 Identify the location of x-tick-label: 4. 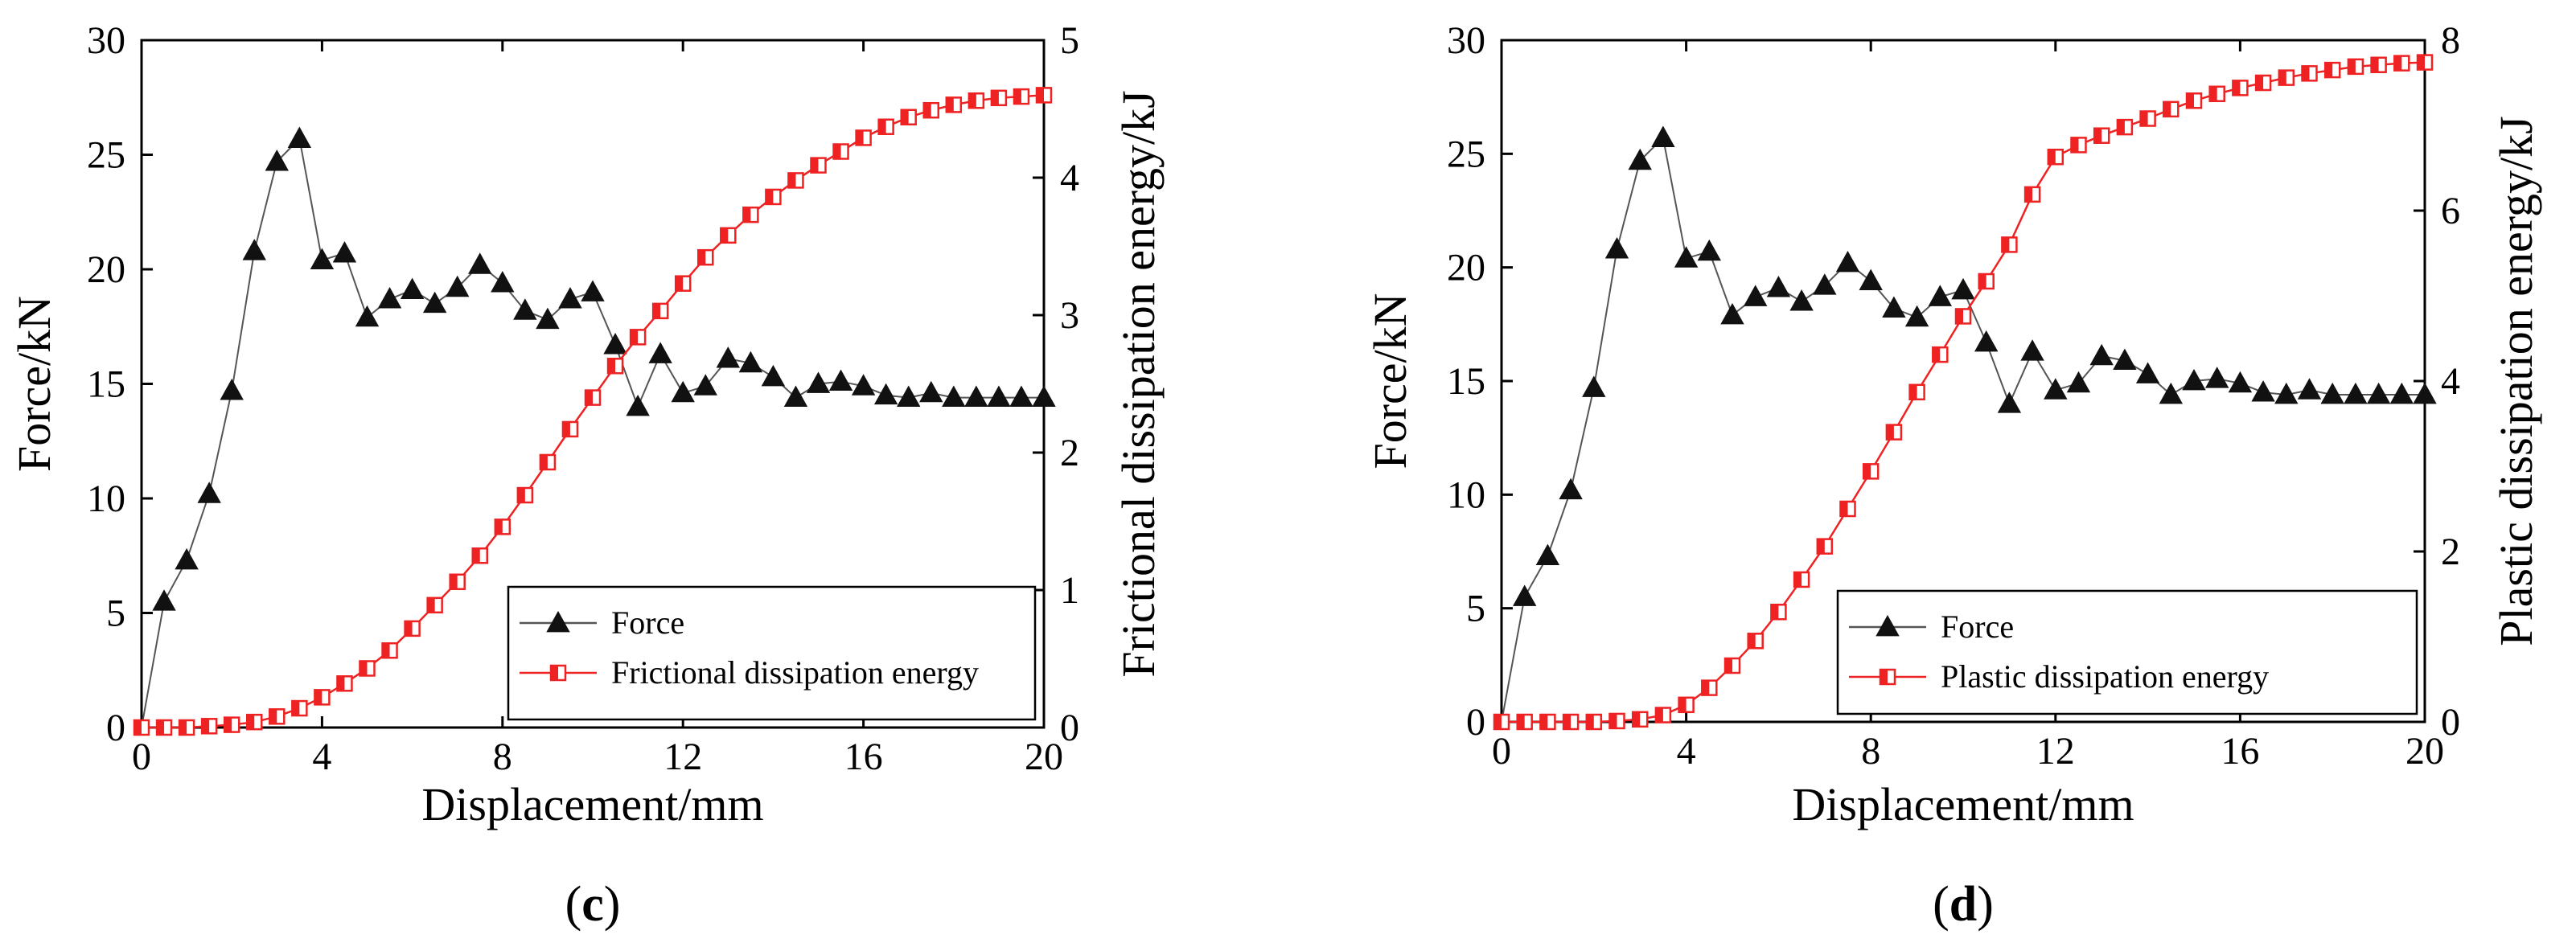
(1686, 752).